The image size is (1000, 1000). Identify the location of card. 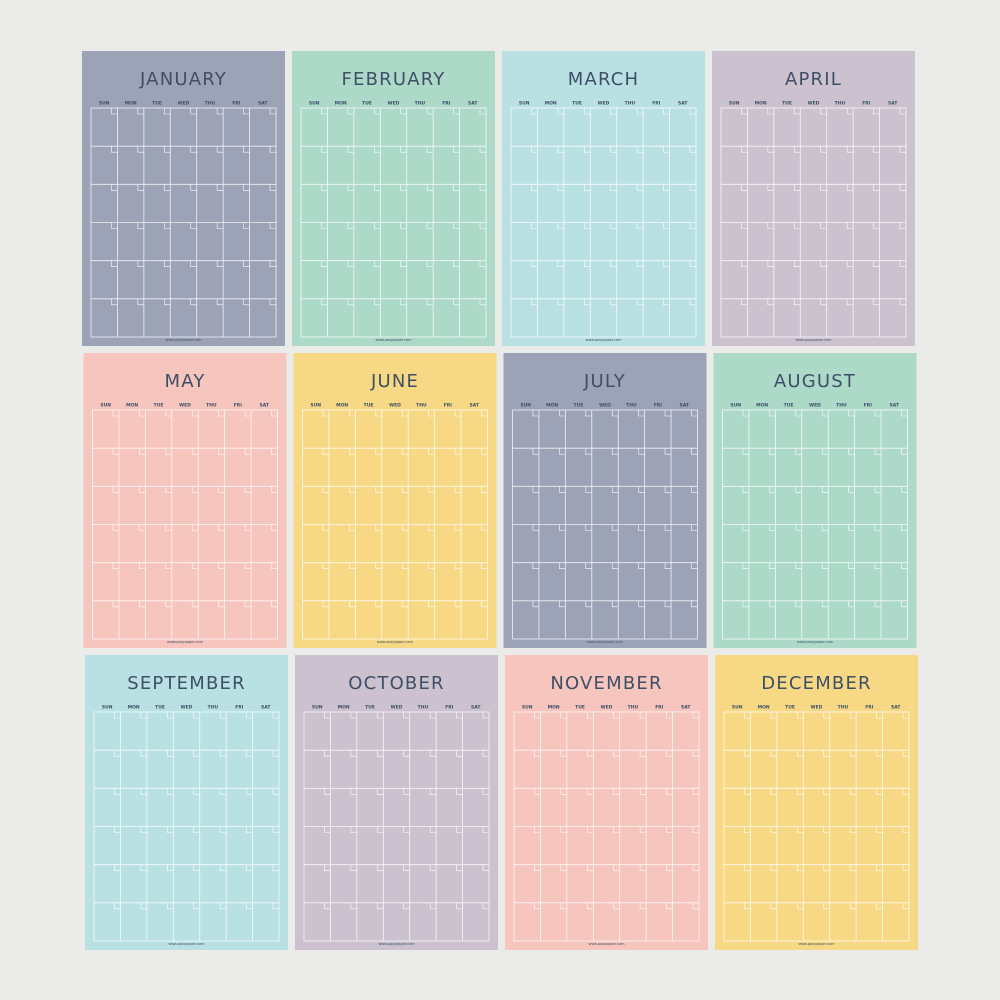
(815, 500).